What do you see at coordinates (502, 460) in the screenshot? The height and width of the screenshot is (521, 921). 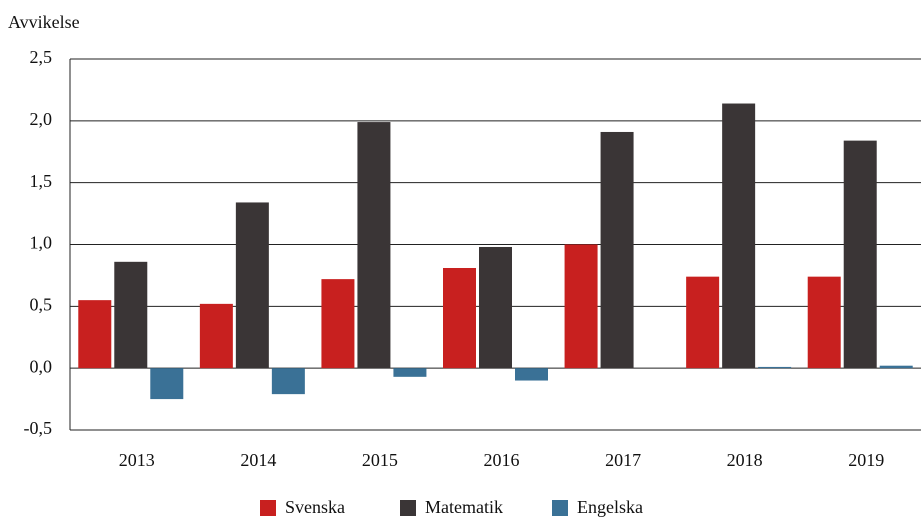 I see `x-tick-label: 2016` at bounding box center [502, 460].